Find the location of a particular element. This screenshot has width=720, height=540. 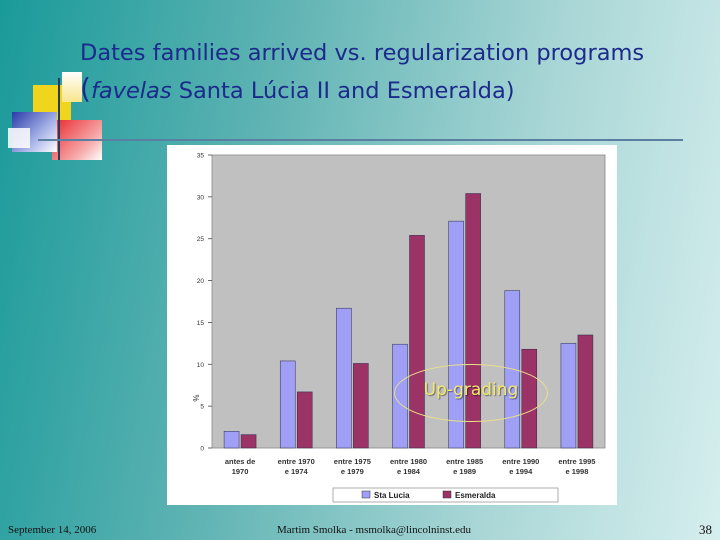

x-tick-label: 1970 is located at coordinates (240, 471).